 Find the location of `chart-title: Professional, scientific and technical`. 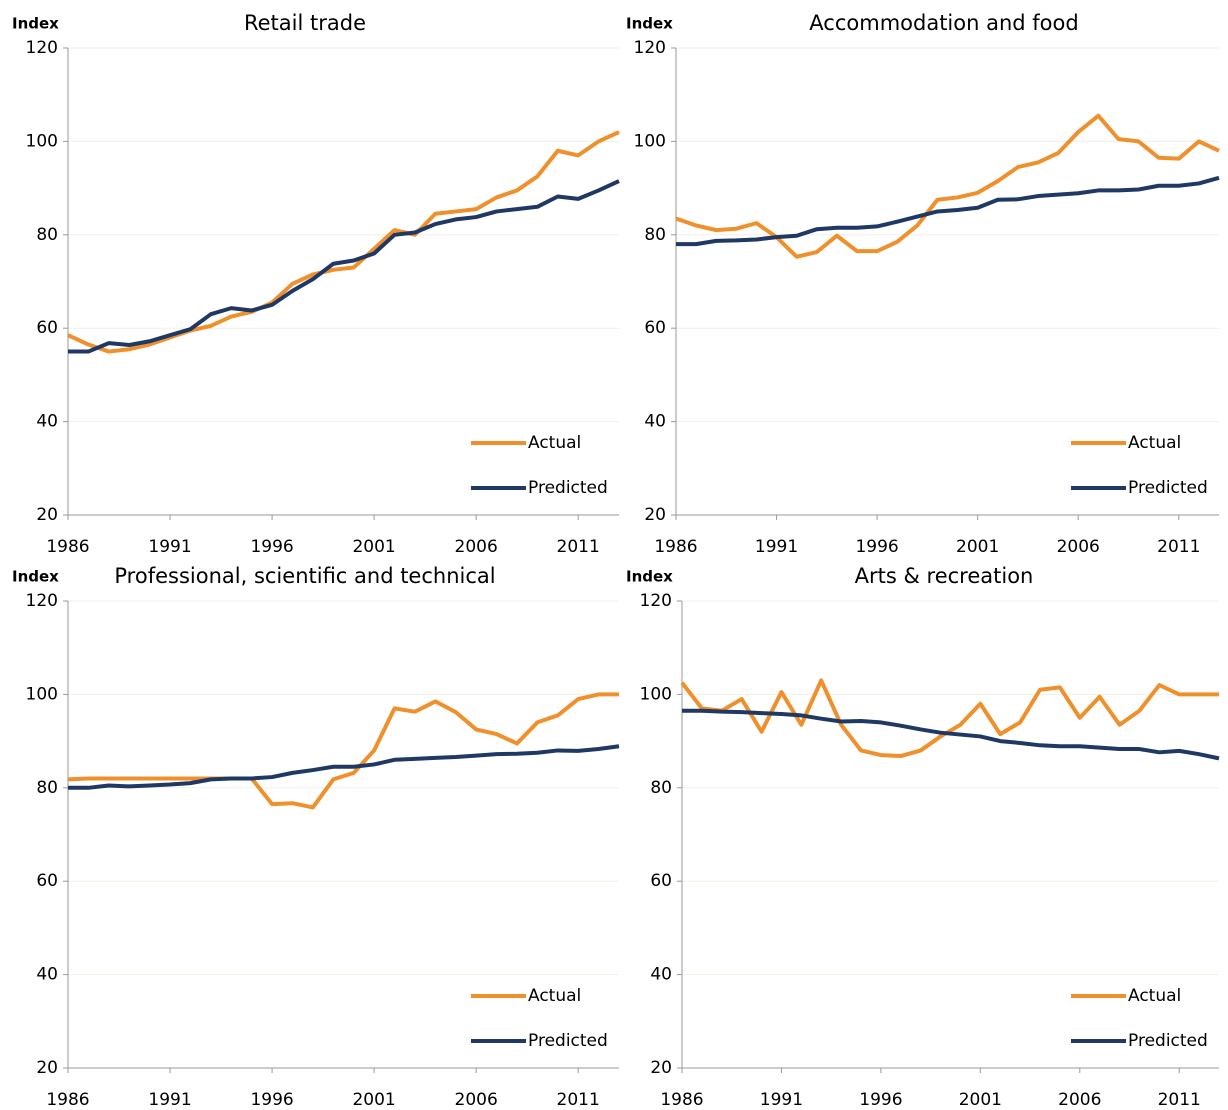

chart-title: Professional, scientific and technical is located at coordinates (304, 576).